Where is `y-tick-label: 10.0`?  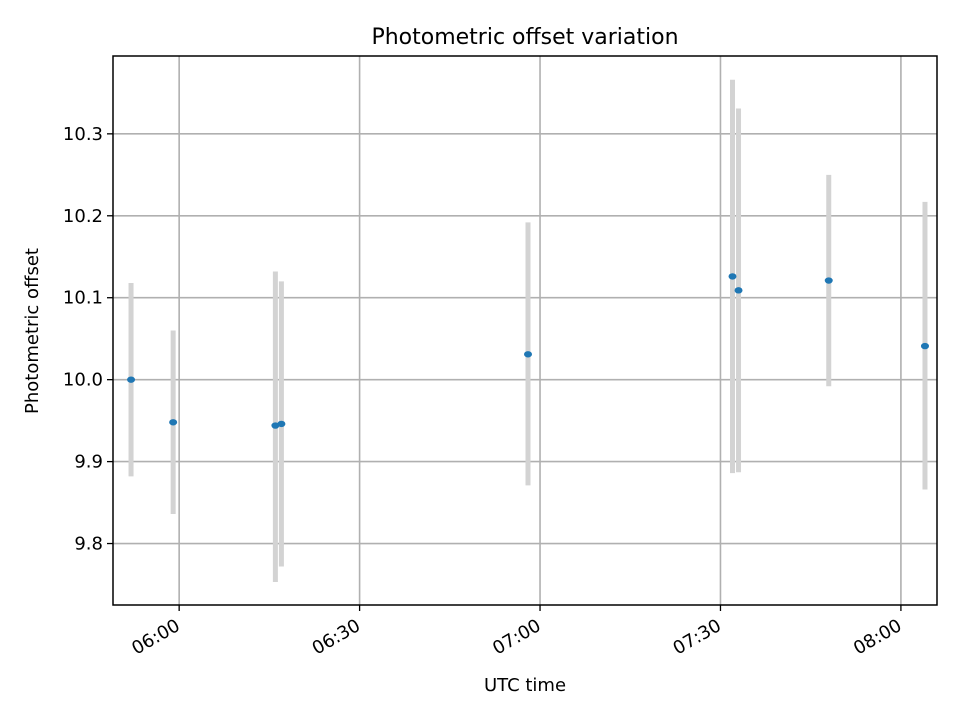
y-tick-label: 10.0 is located at coordinates (83, 380).